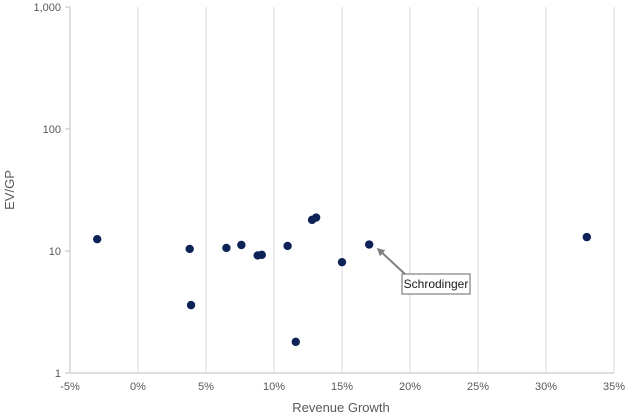  Describe the element at coordinates (206, 387) in the screenshot. I see `x-tick-label: 5%` at that location.